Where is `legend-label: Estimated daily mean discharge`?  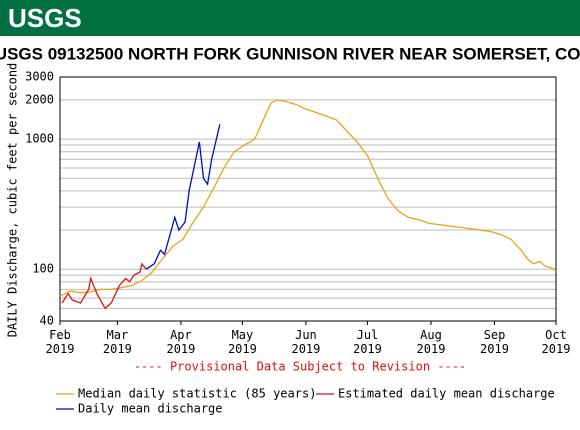
legend-label: Estimated daily mean discharge is located at coordinates (446, 394).